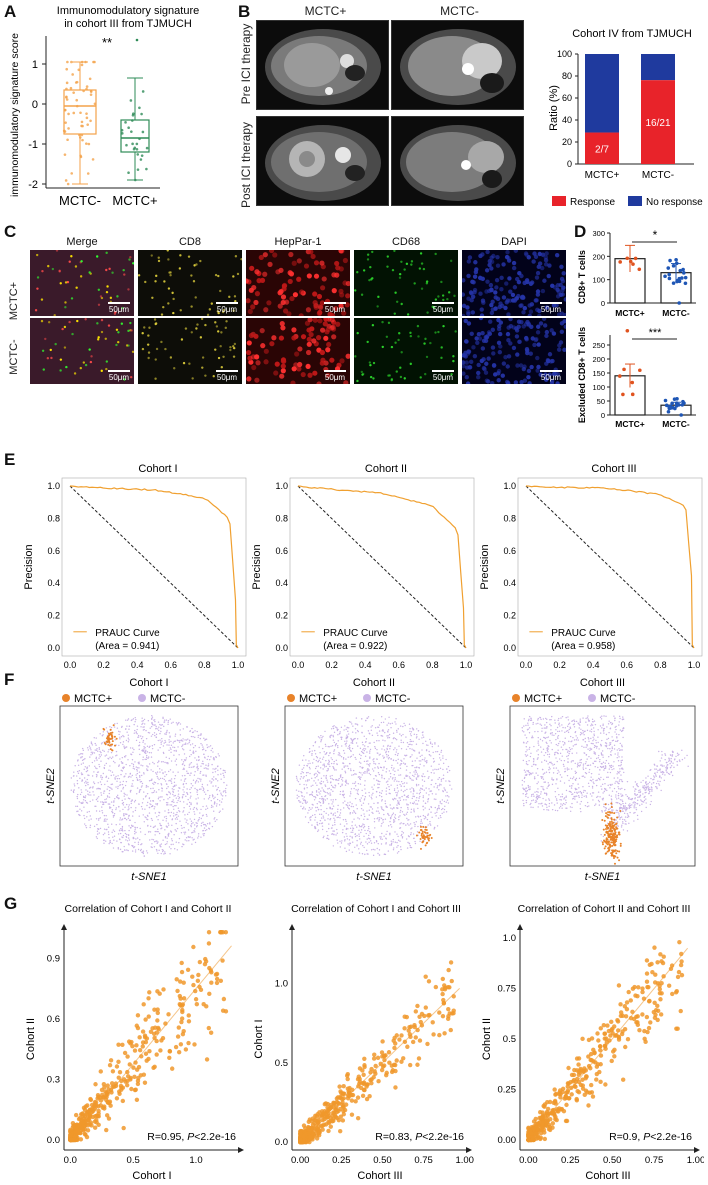  Describe the element at coordinates (53, 1019) in the screenshot. I see `correlation-ytick: 0.6` at that location.